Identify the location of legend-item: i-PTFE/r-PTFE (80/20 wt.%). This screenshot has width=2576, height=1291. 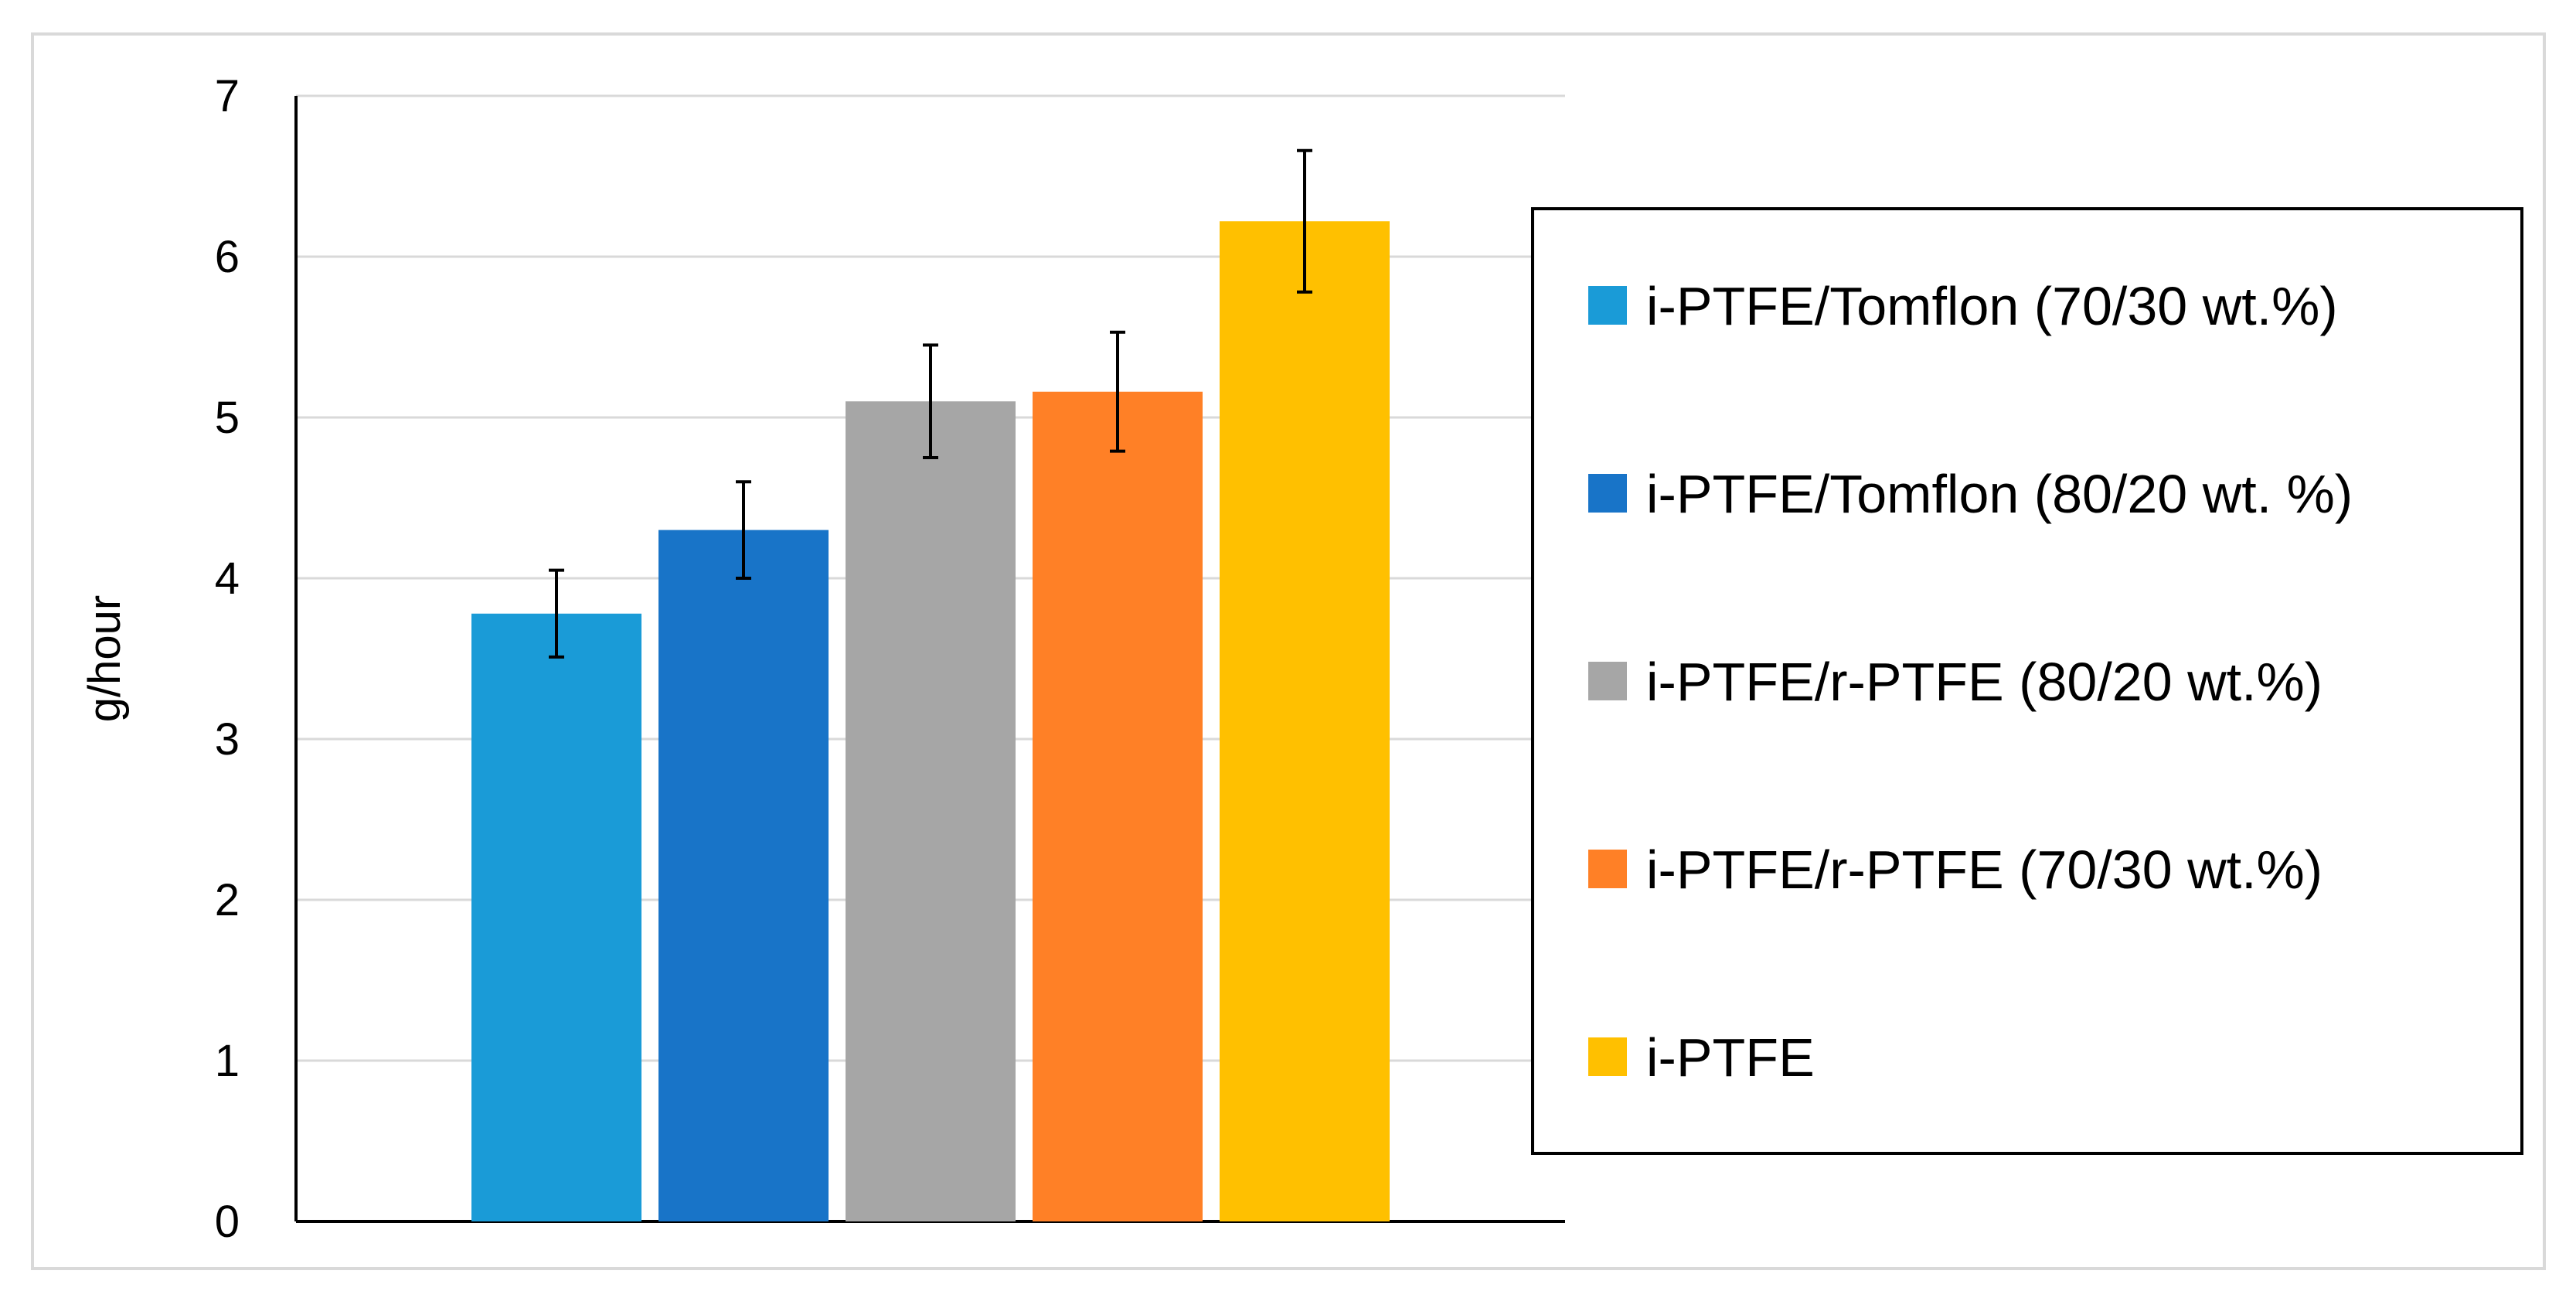
(1955, 682).